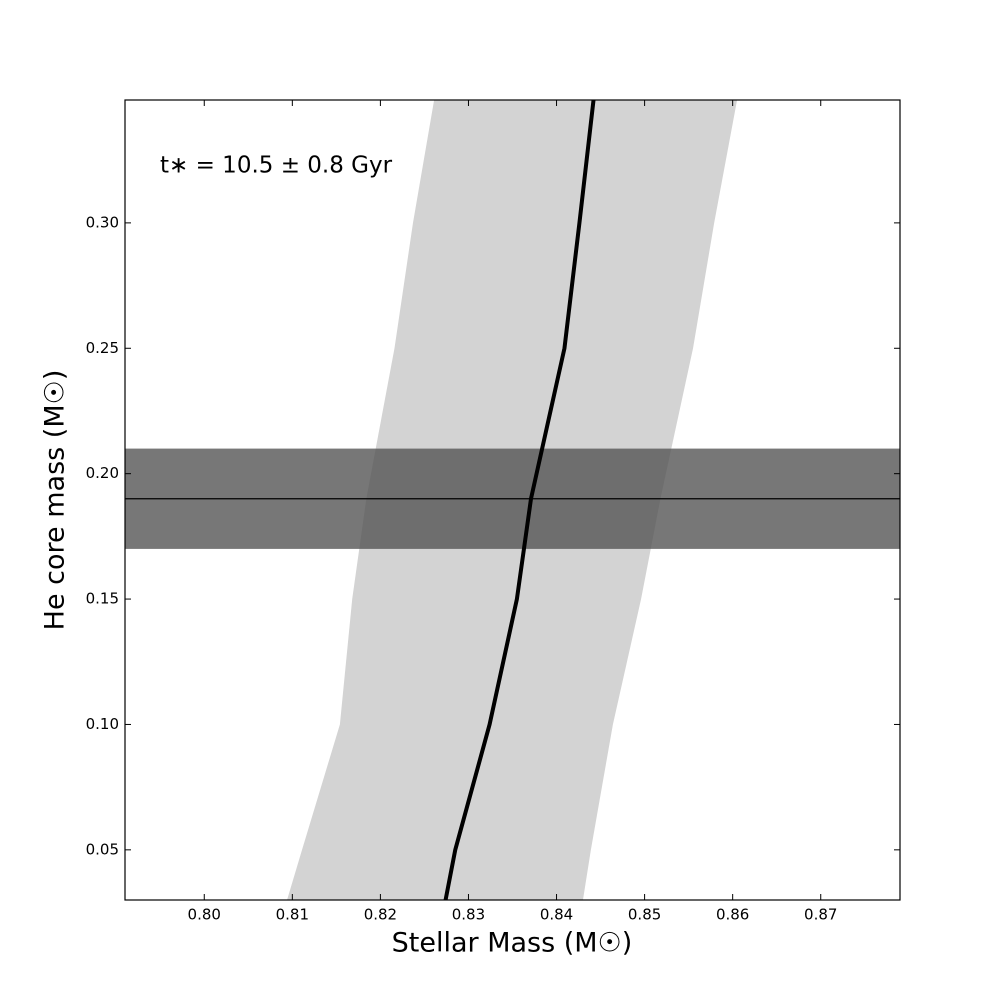  Describe the element at coordinates (102, 348) in the screenshot. I see `y-tick-label: 0.25` at that location.